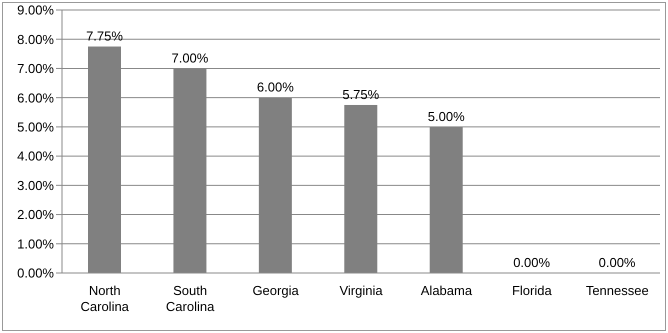 This screenshot has width=668, height=333. What do you see at coordinates (35, 98) in the screenshot?
I see `y-tick-label: 6.00%` at bounding box center [35, 98].